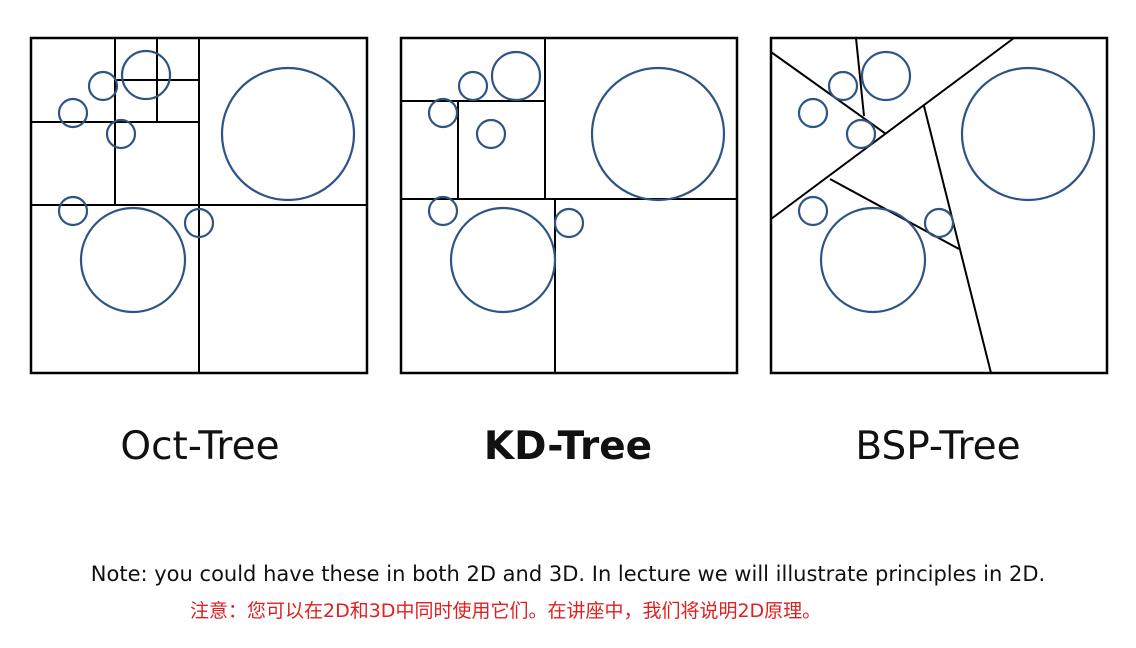 This screenshot has width=1136, height=648. Describe the element at coordinates (146, 75) in the screenshot. I see `oct-circle-top-medium` at that location.